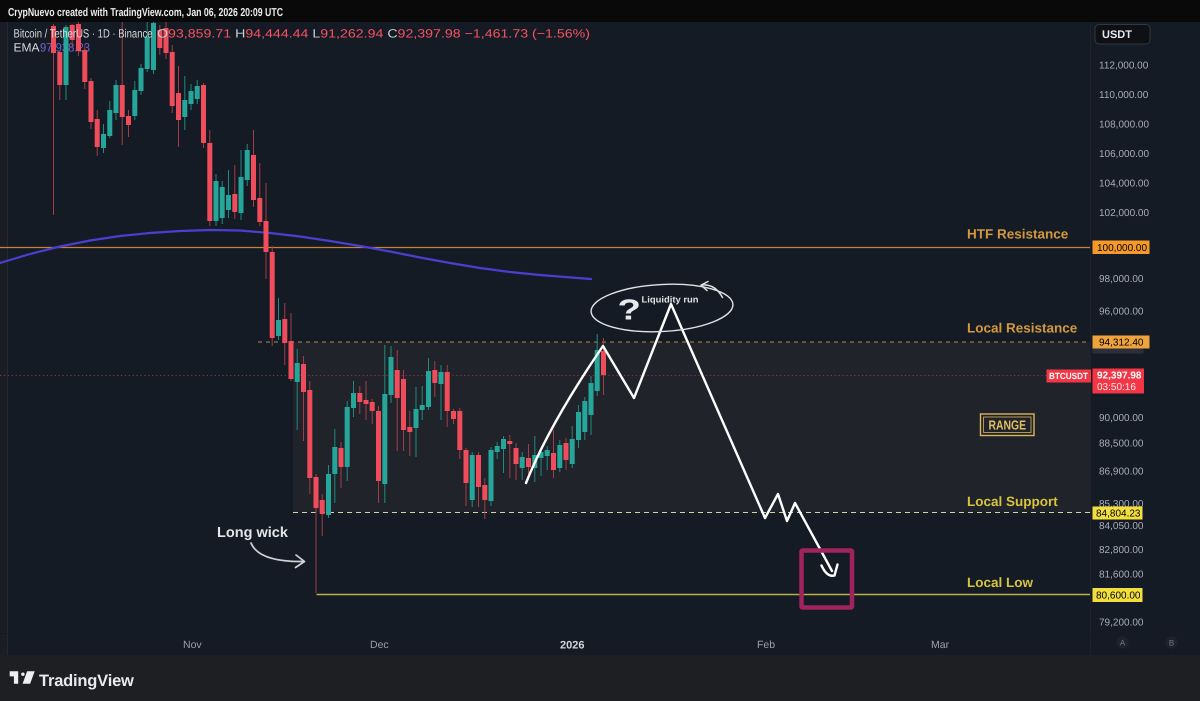 This screenshot has width=1200, height=701. I want to click on svg-text: 98,000.00, so click(1121, 279).